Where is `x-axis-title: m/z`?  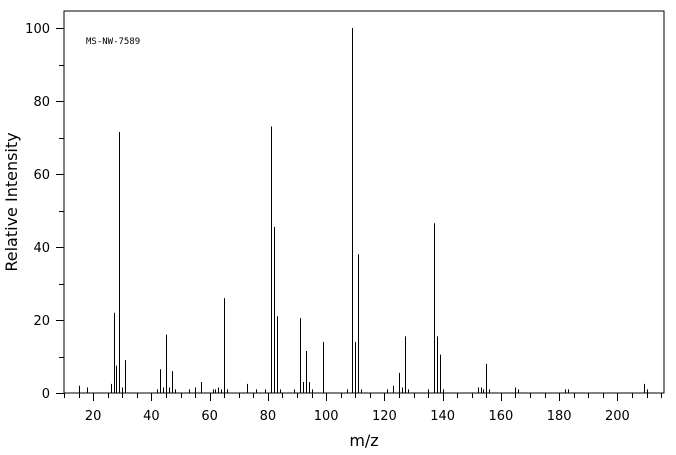 x-axis-title: m/z is located at coordinates (363, 440).